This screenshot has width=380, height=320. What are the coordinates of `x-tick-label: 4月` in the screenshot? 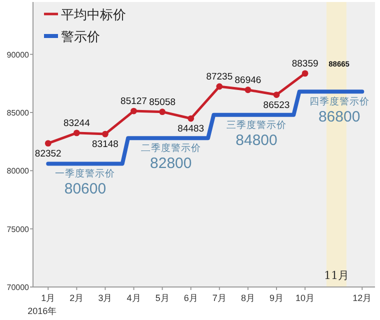 It's located at (133, 298).